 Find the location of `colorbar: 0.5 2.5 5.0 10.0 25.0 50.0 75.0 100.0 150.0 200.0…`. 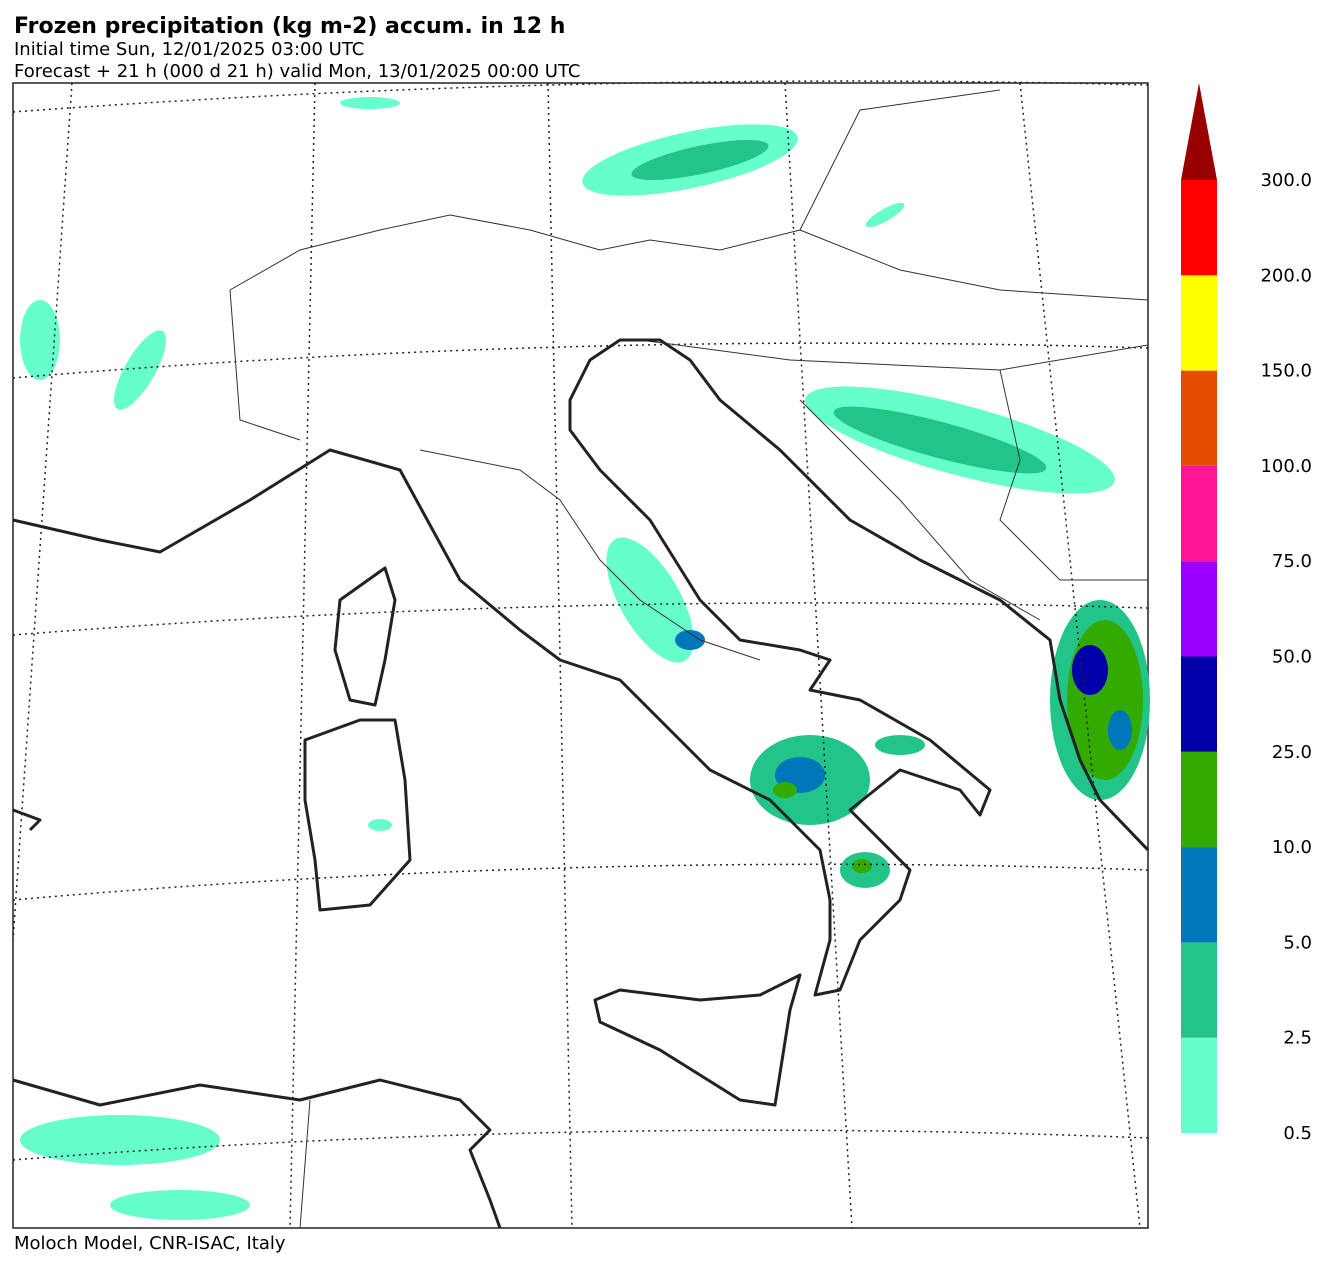

colorbar: 0.5 2.5 5.0 10.0 25.0 50.0 75.0 100.0 150.0 200.0… is located at coordinates (1246, 613).